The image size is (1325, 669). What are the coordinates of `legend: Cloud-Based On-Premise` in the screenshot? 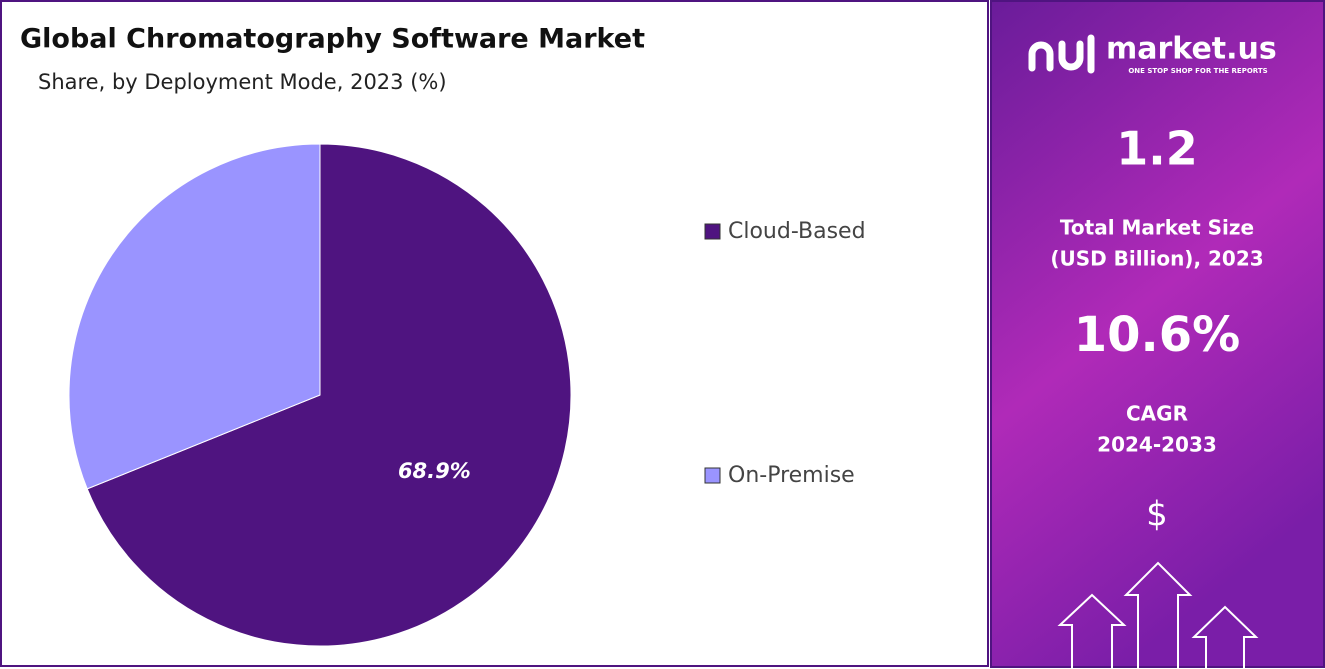 It's located at (785, 353).